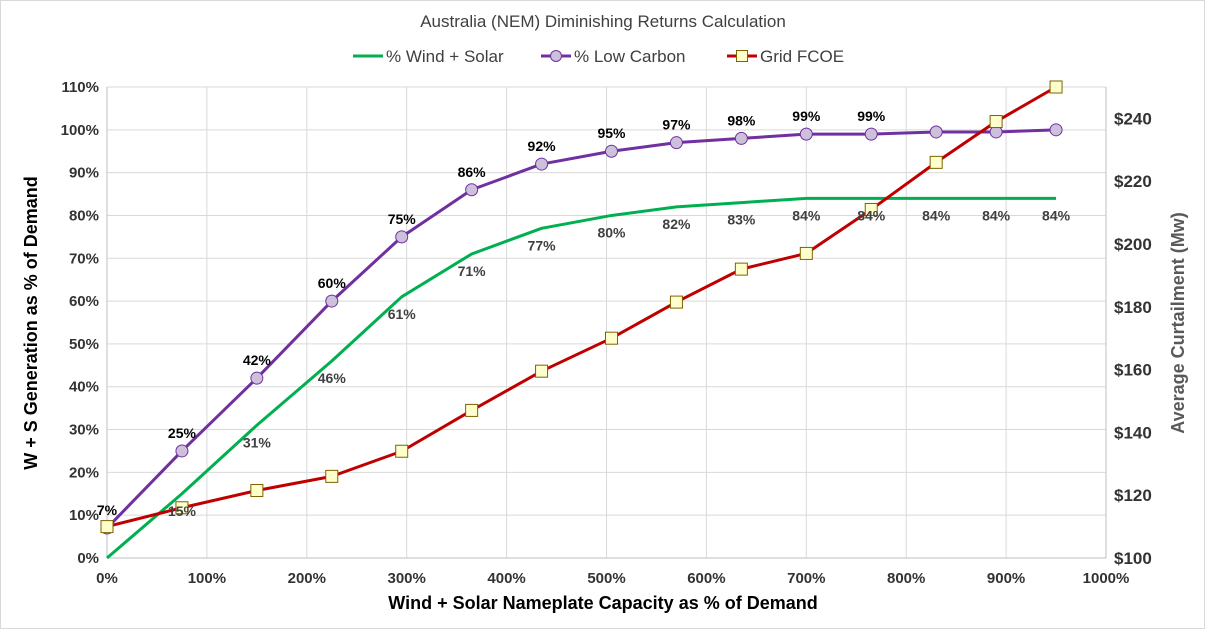 This screenshot has height=630, width=1205. I want to click on x-tick-label: 700%, so click(806, 578).